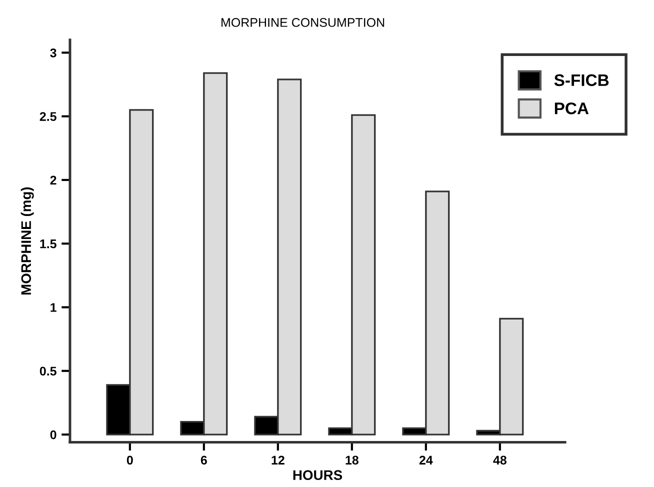  What do you see at coordinates (48, 116) in the screenshot?
I see `y-tick-label: 2.5` at bounding box center [48, 116].